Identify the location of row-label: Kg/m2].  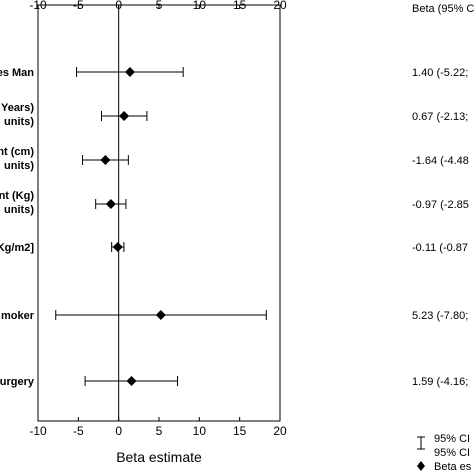
(17, 248).